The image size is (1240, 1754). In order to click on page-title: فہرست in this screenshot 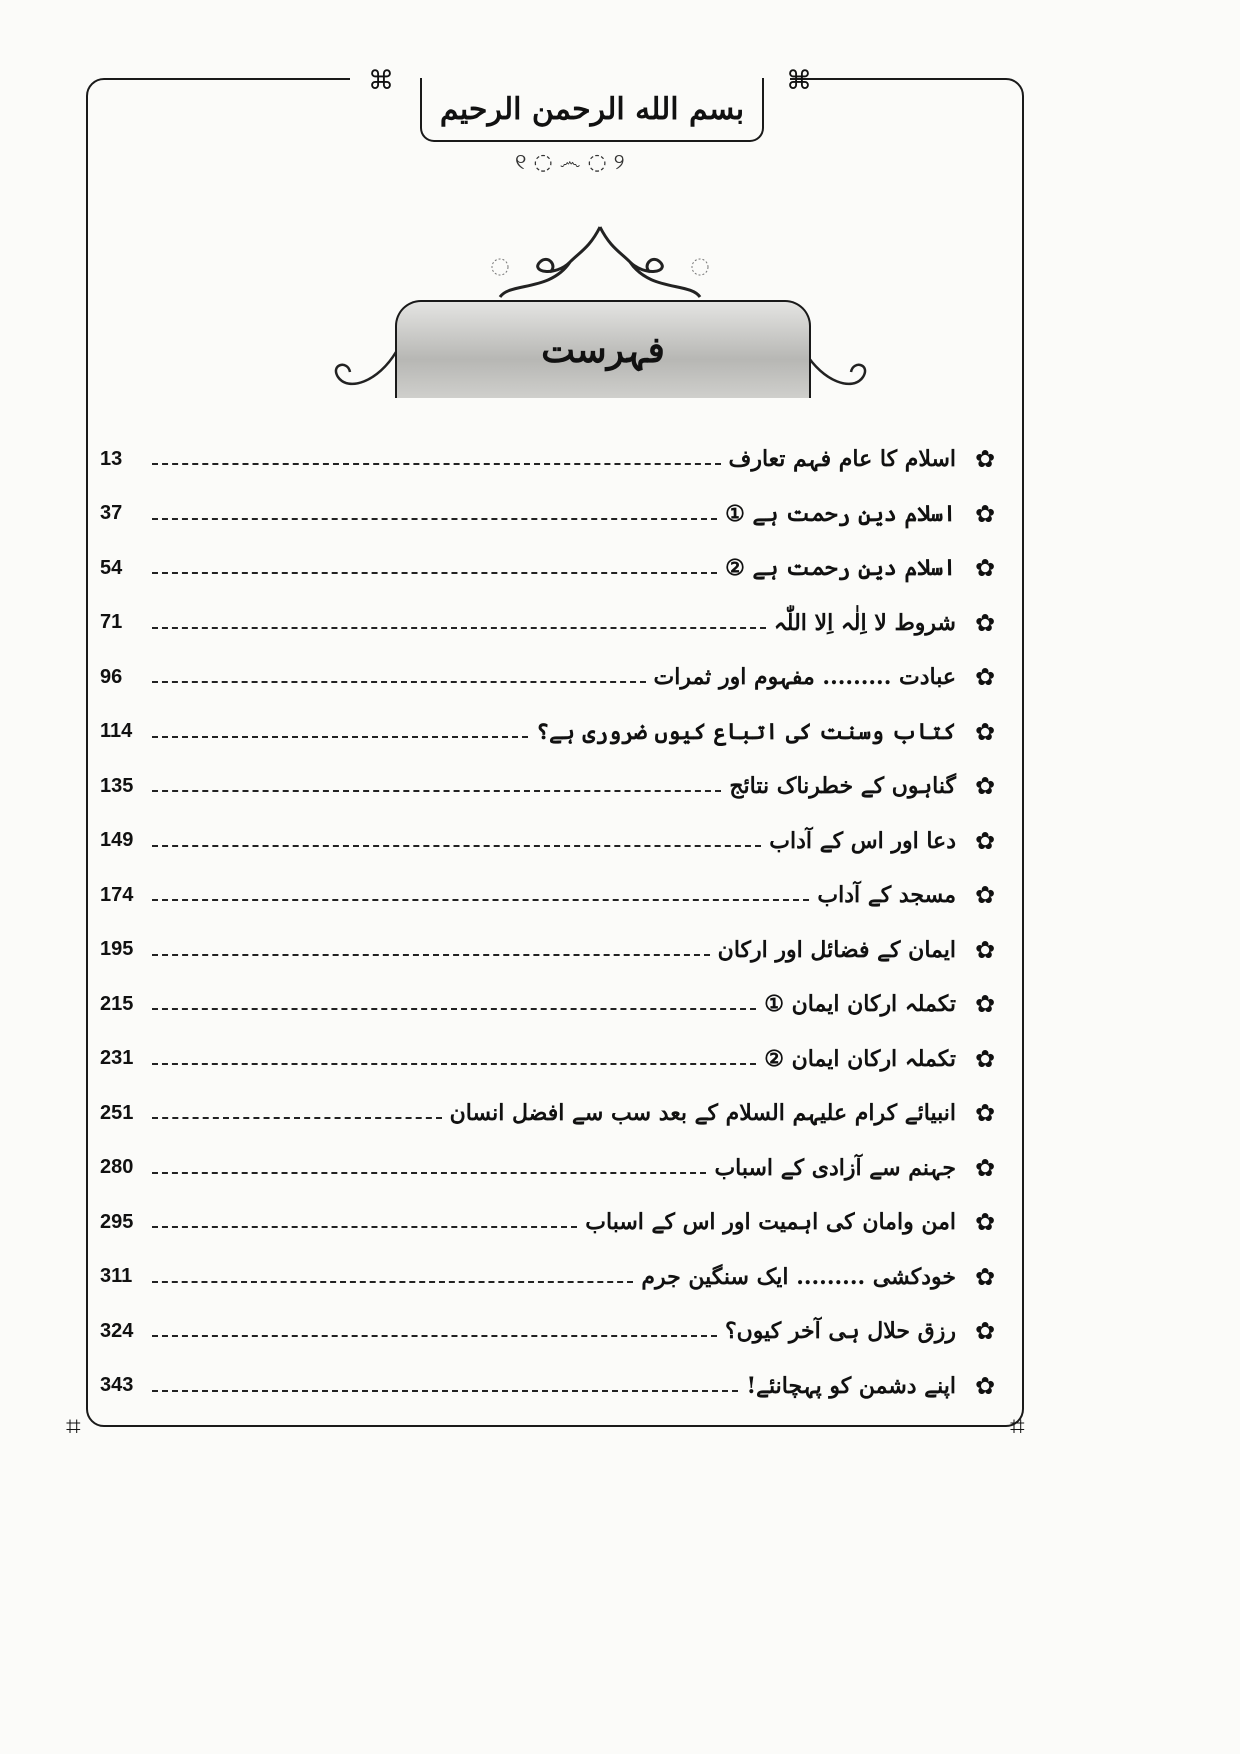, I will do `click(603, 350)`.